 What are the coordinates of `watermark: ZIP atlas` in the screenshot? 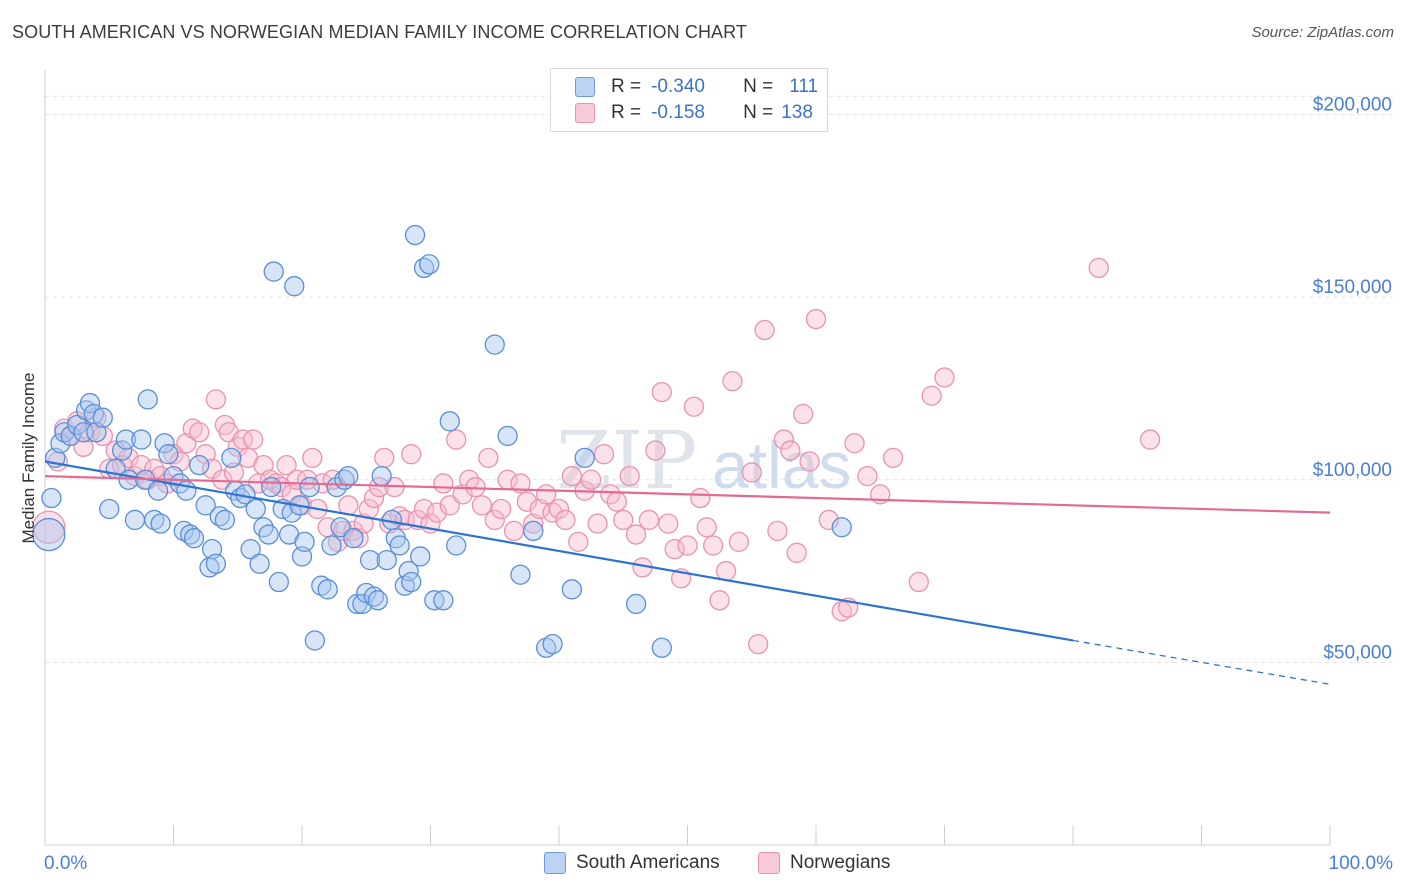 It's located at (703, 460).